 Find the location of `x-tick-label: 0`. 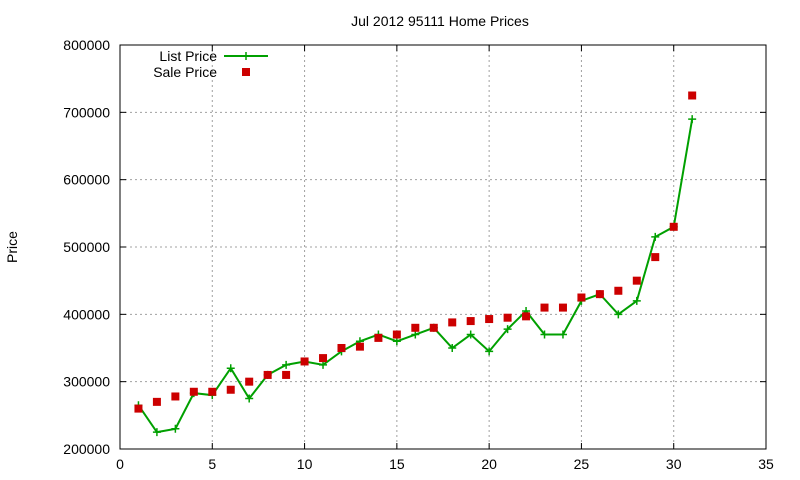

x-tick-label: 0 is located at coordinates (120, 464).